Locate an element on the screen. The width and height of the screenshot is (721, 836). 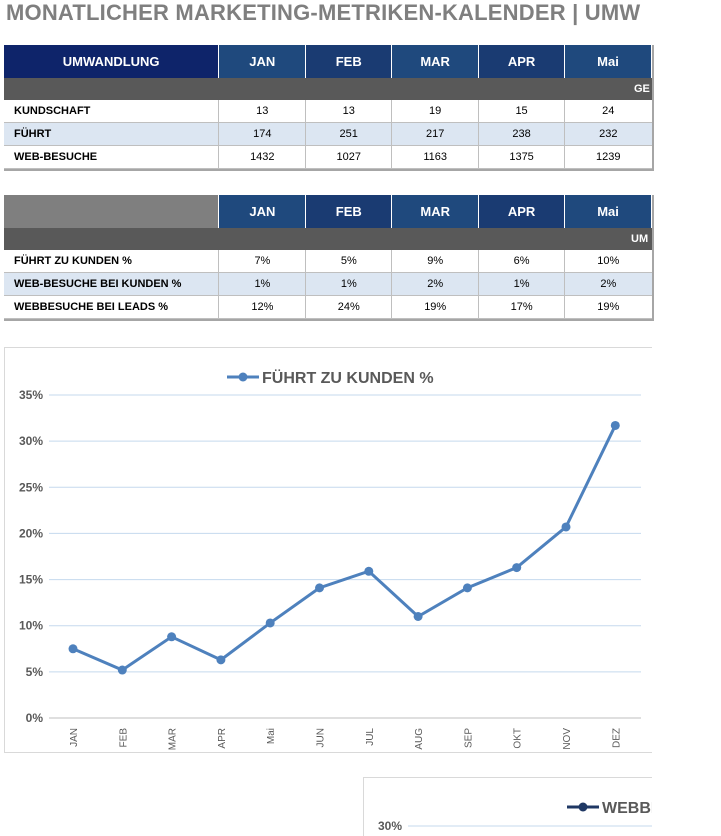
section-band: UM is located at coordinates (328, 239).